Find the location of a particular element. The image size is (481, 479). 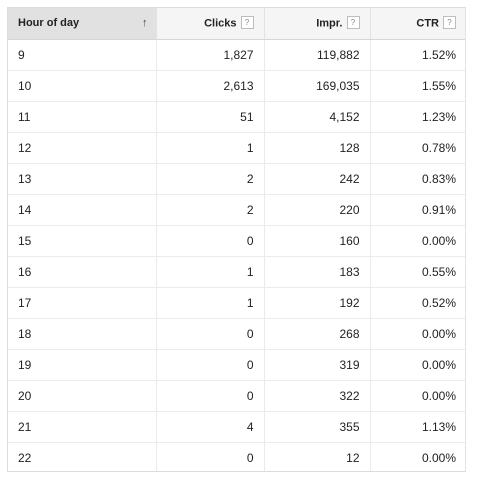

hour-cell: 12 is located at coordinates (82, 148).